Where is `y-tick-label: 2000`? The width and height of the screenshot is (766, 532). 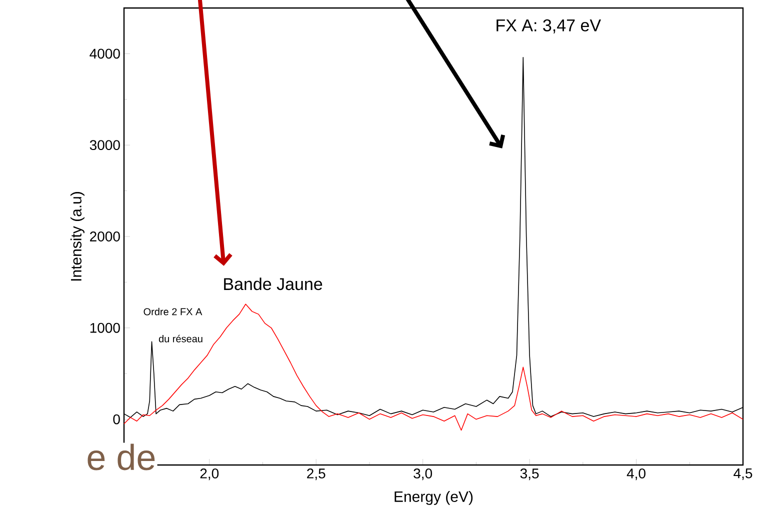
y-tick-label: 2000 is located at coordinates (105, 237).